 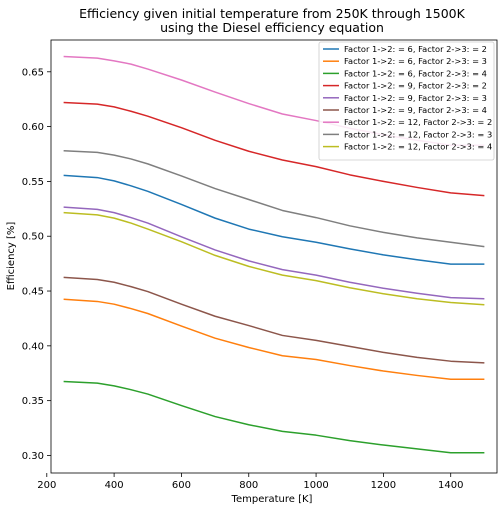 I want to click on y-tick-label: 0.50, so click(x=33, y=237).